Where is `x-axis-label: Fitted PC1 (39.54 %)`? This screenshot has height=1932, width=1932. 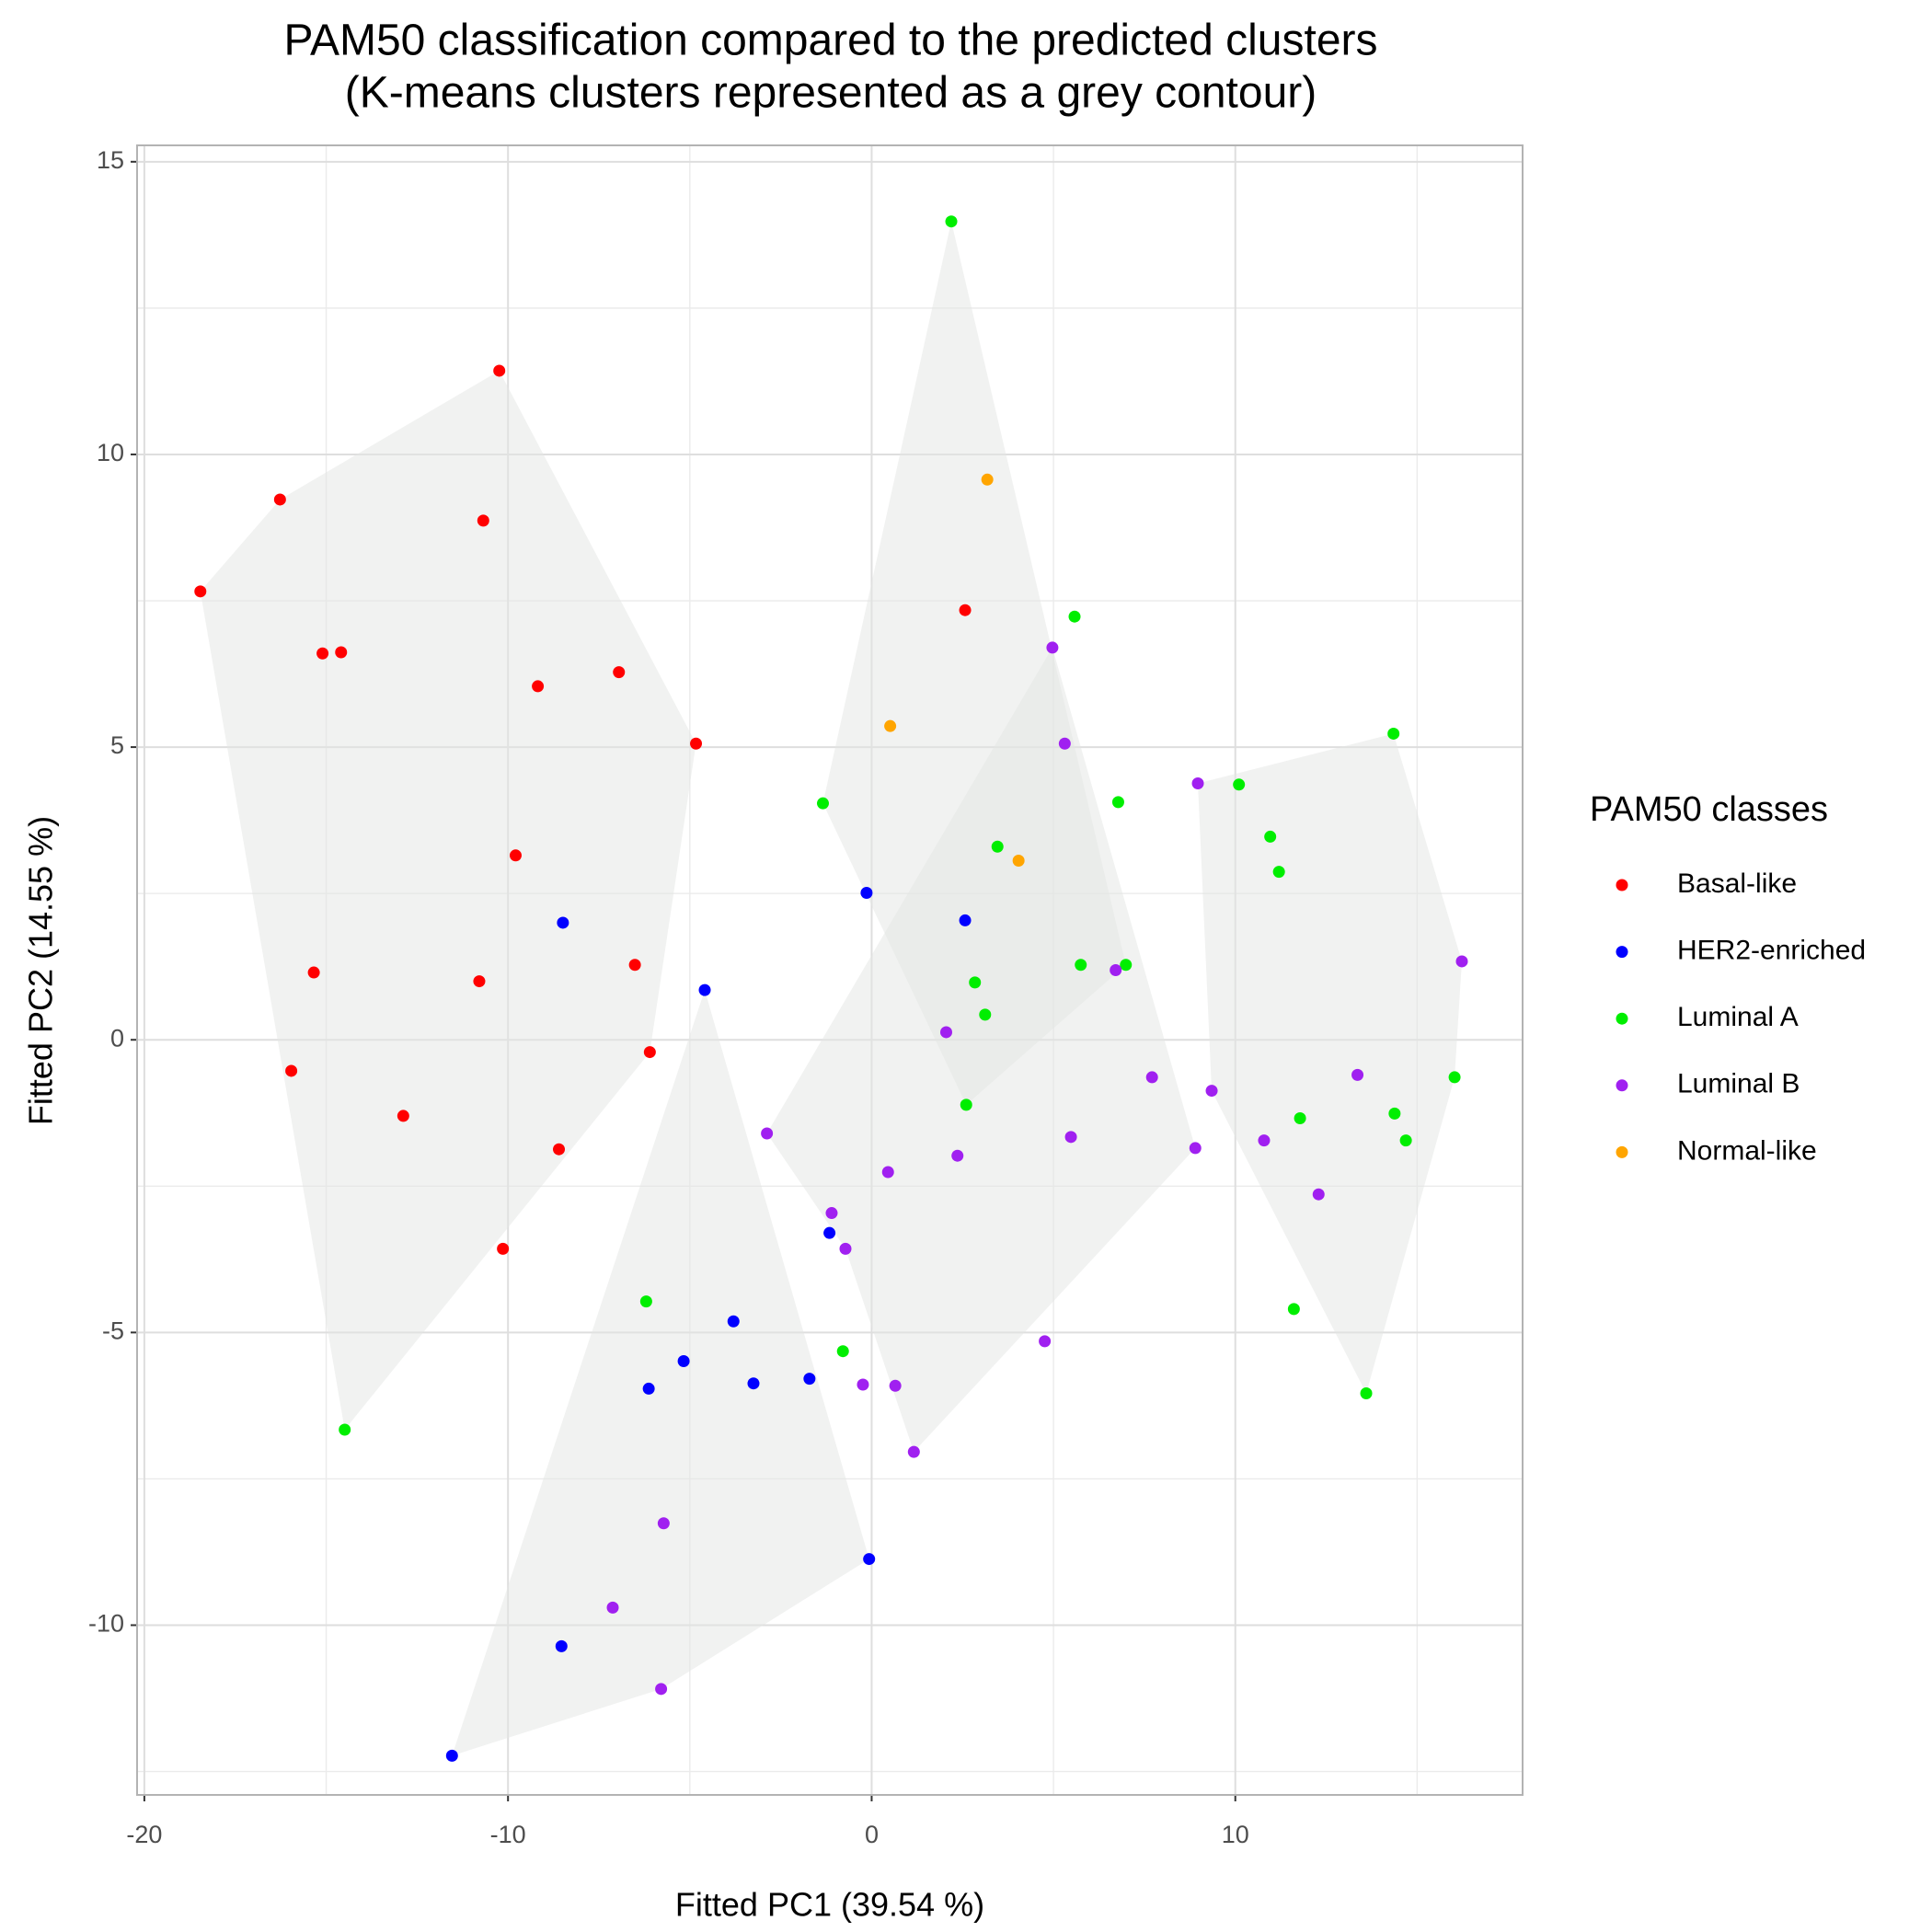 x-axis-label: Fitted PC1 (39.54 %) is located at coordinates (829, 1905).